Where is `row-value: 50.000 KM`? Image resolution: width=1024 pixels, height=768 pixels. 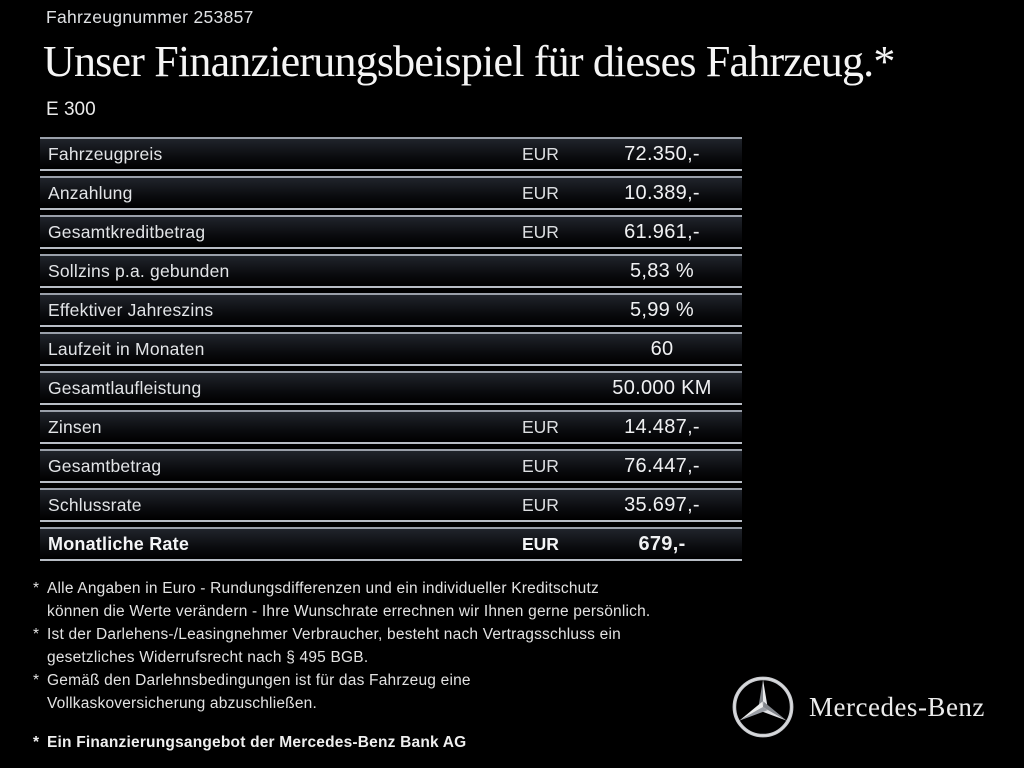
row-value: 50.000 KM is located at coordinates (662, 388).